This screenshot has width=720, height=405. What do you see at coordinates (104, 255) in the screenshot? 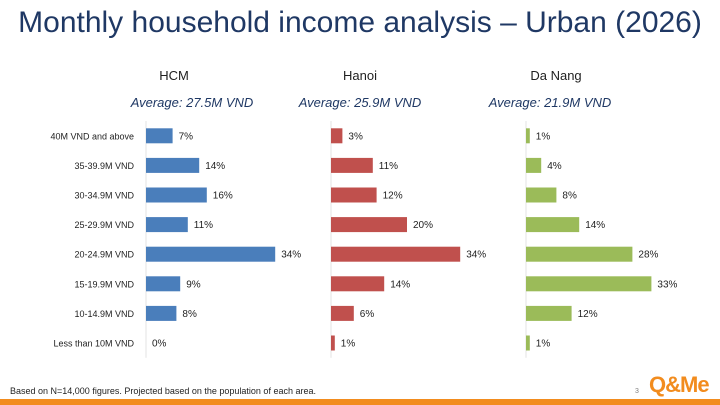
I see `category-label: 20-24.9M VND` at bounding box center [104, 255].